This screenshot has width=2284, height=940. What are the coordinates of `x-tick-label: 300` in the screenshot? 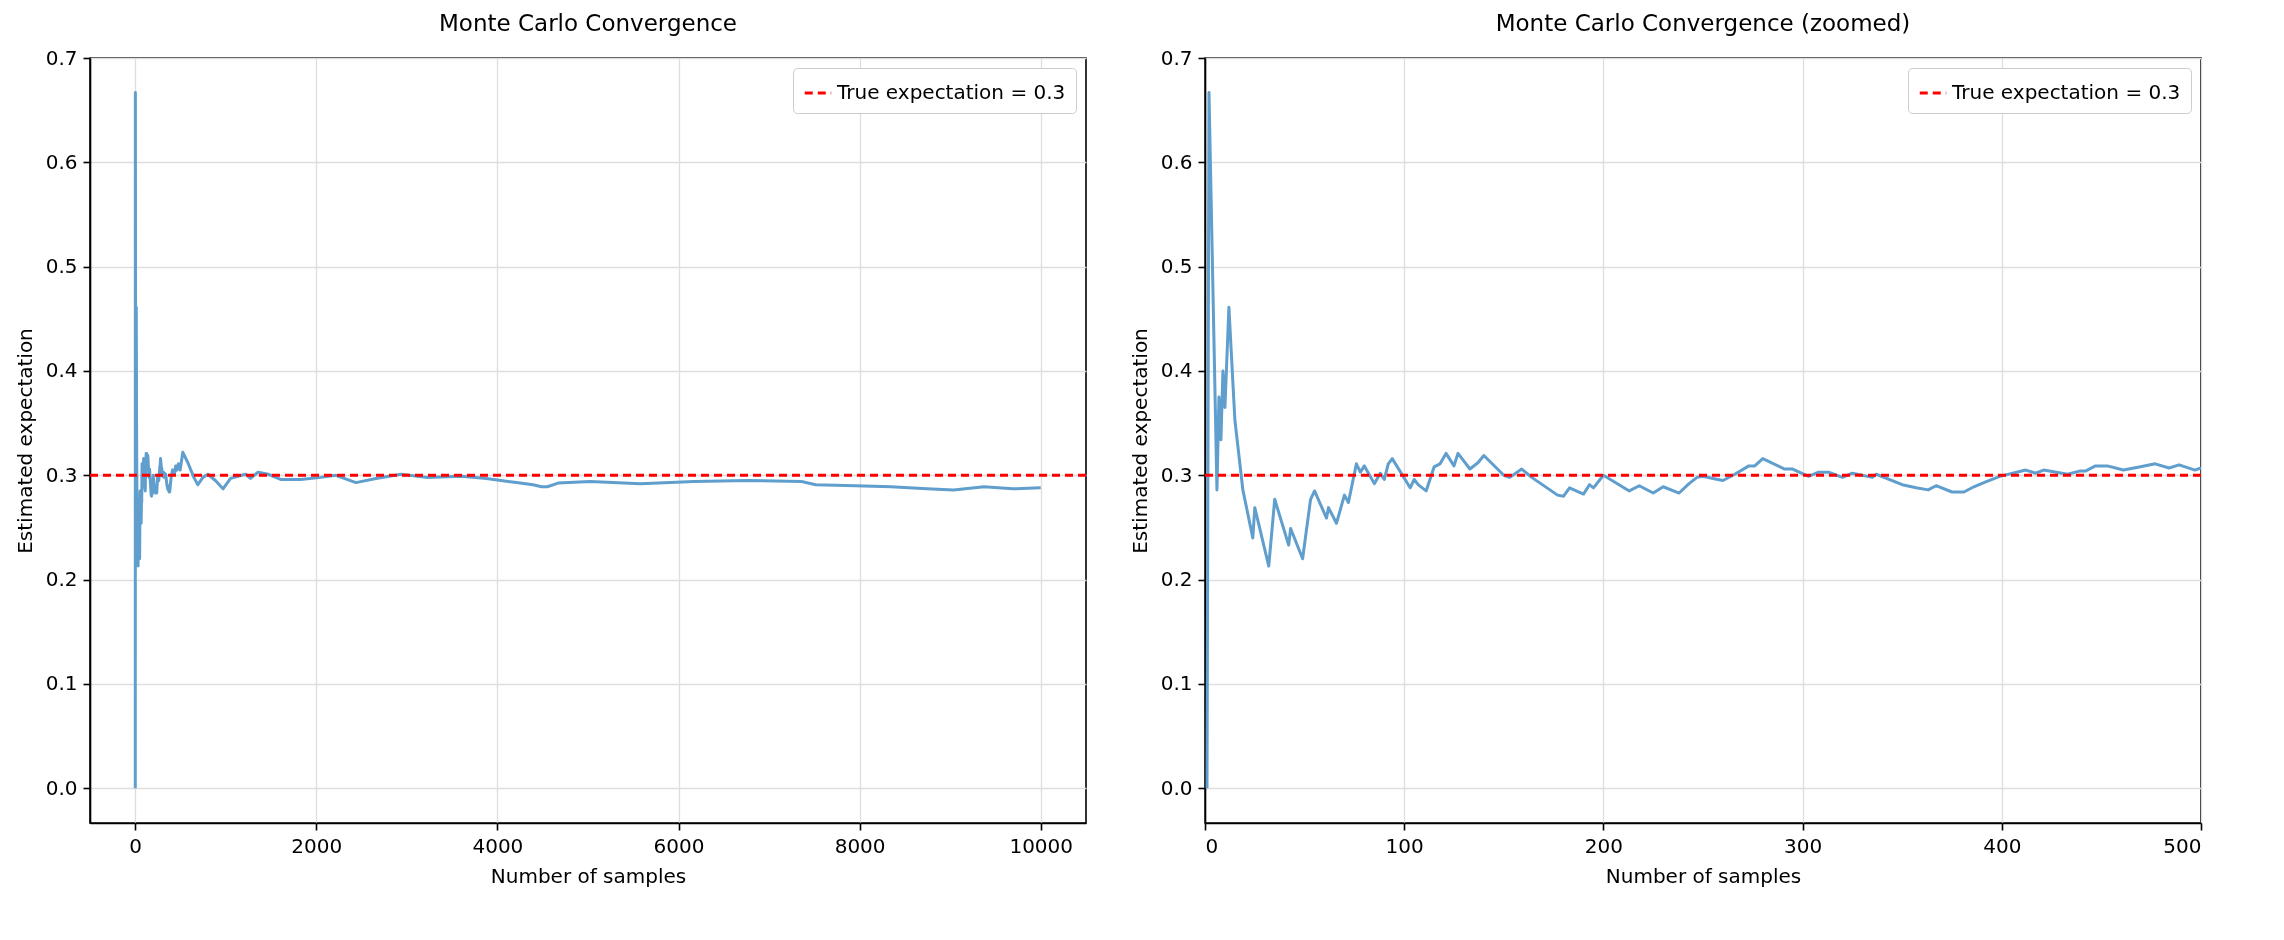 It's located at (1803, 845).